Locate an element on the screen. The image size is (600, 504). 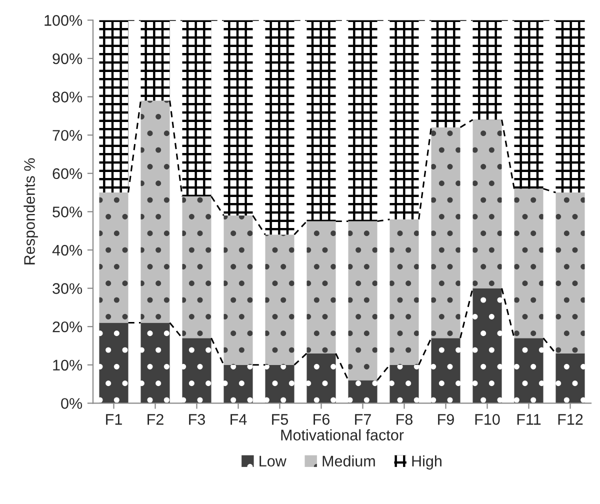
y-tick-label: 30% is located at coordinates (67, 288).